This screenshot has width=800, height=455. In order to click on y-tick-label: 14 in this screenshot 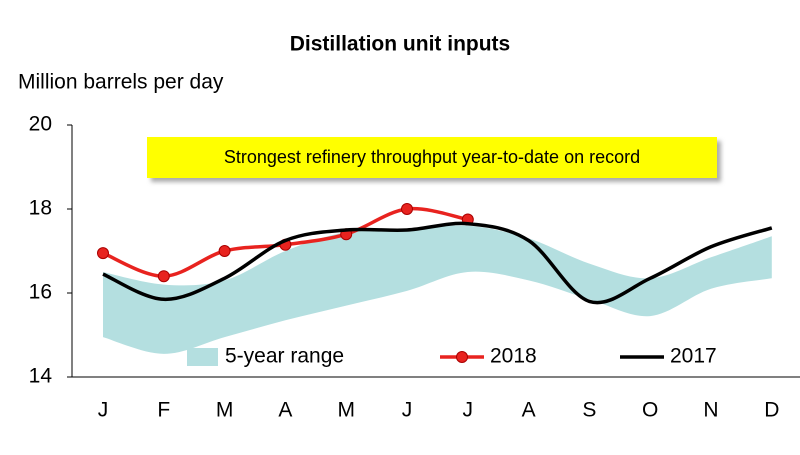, I will do `click(41, 376)`.